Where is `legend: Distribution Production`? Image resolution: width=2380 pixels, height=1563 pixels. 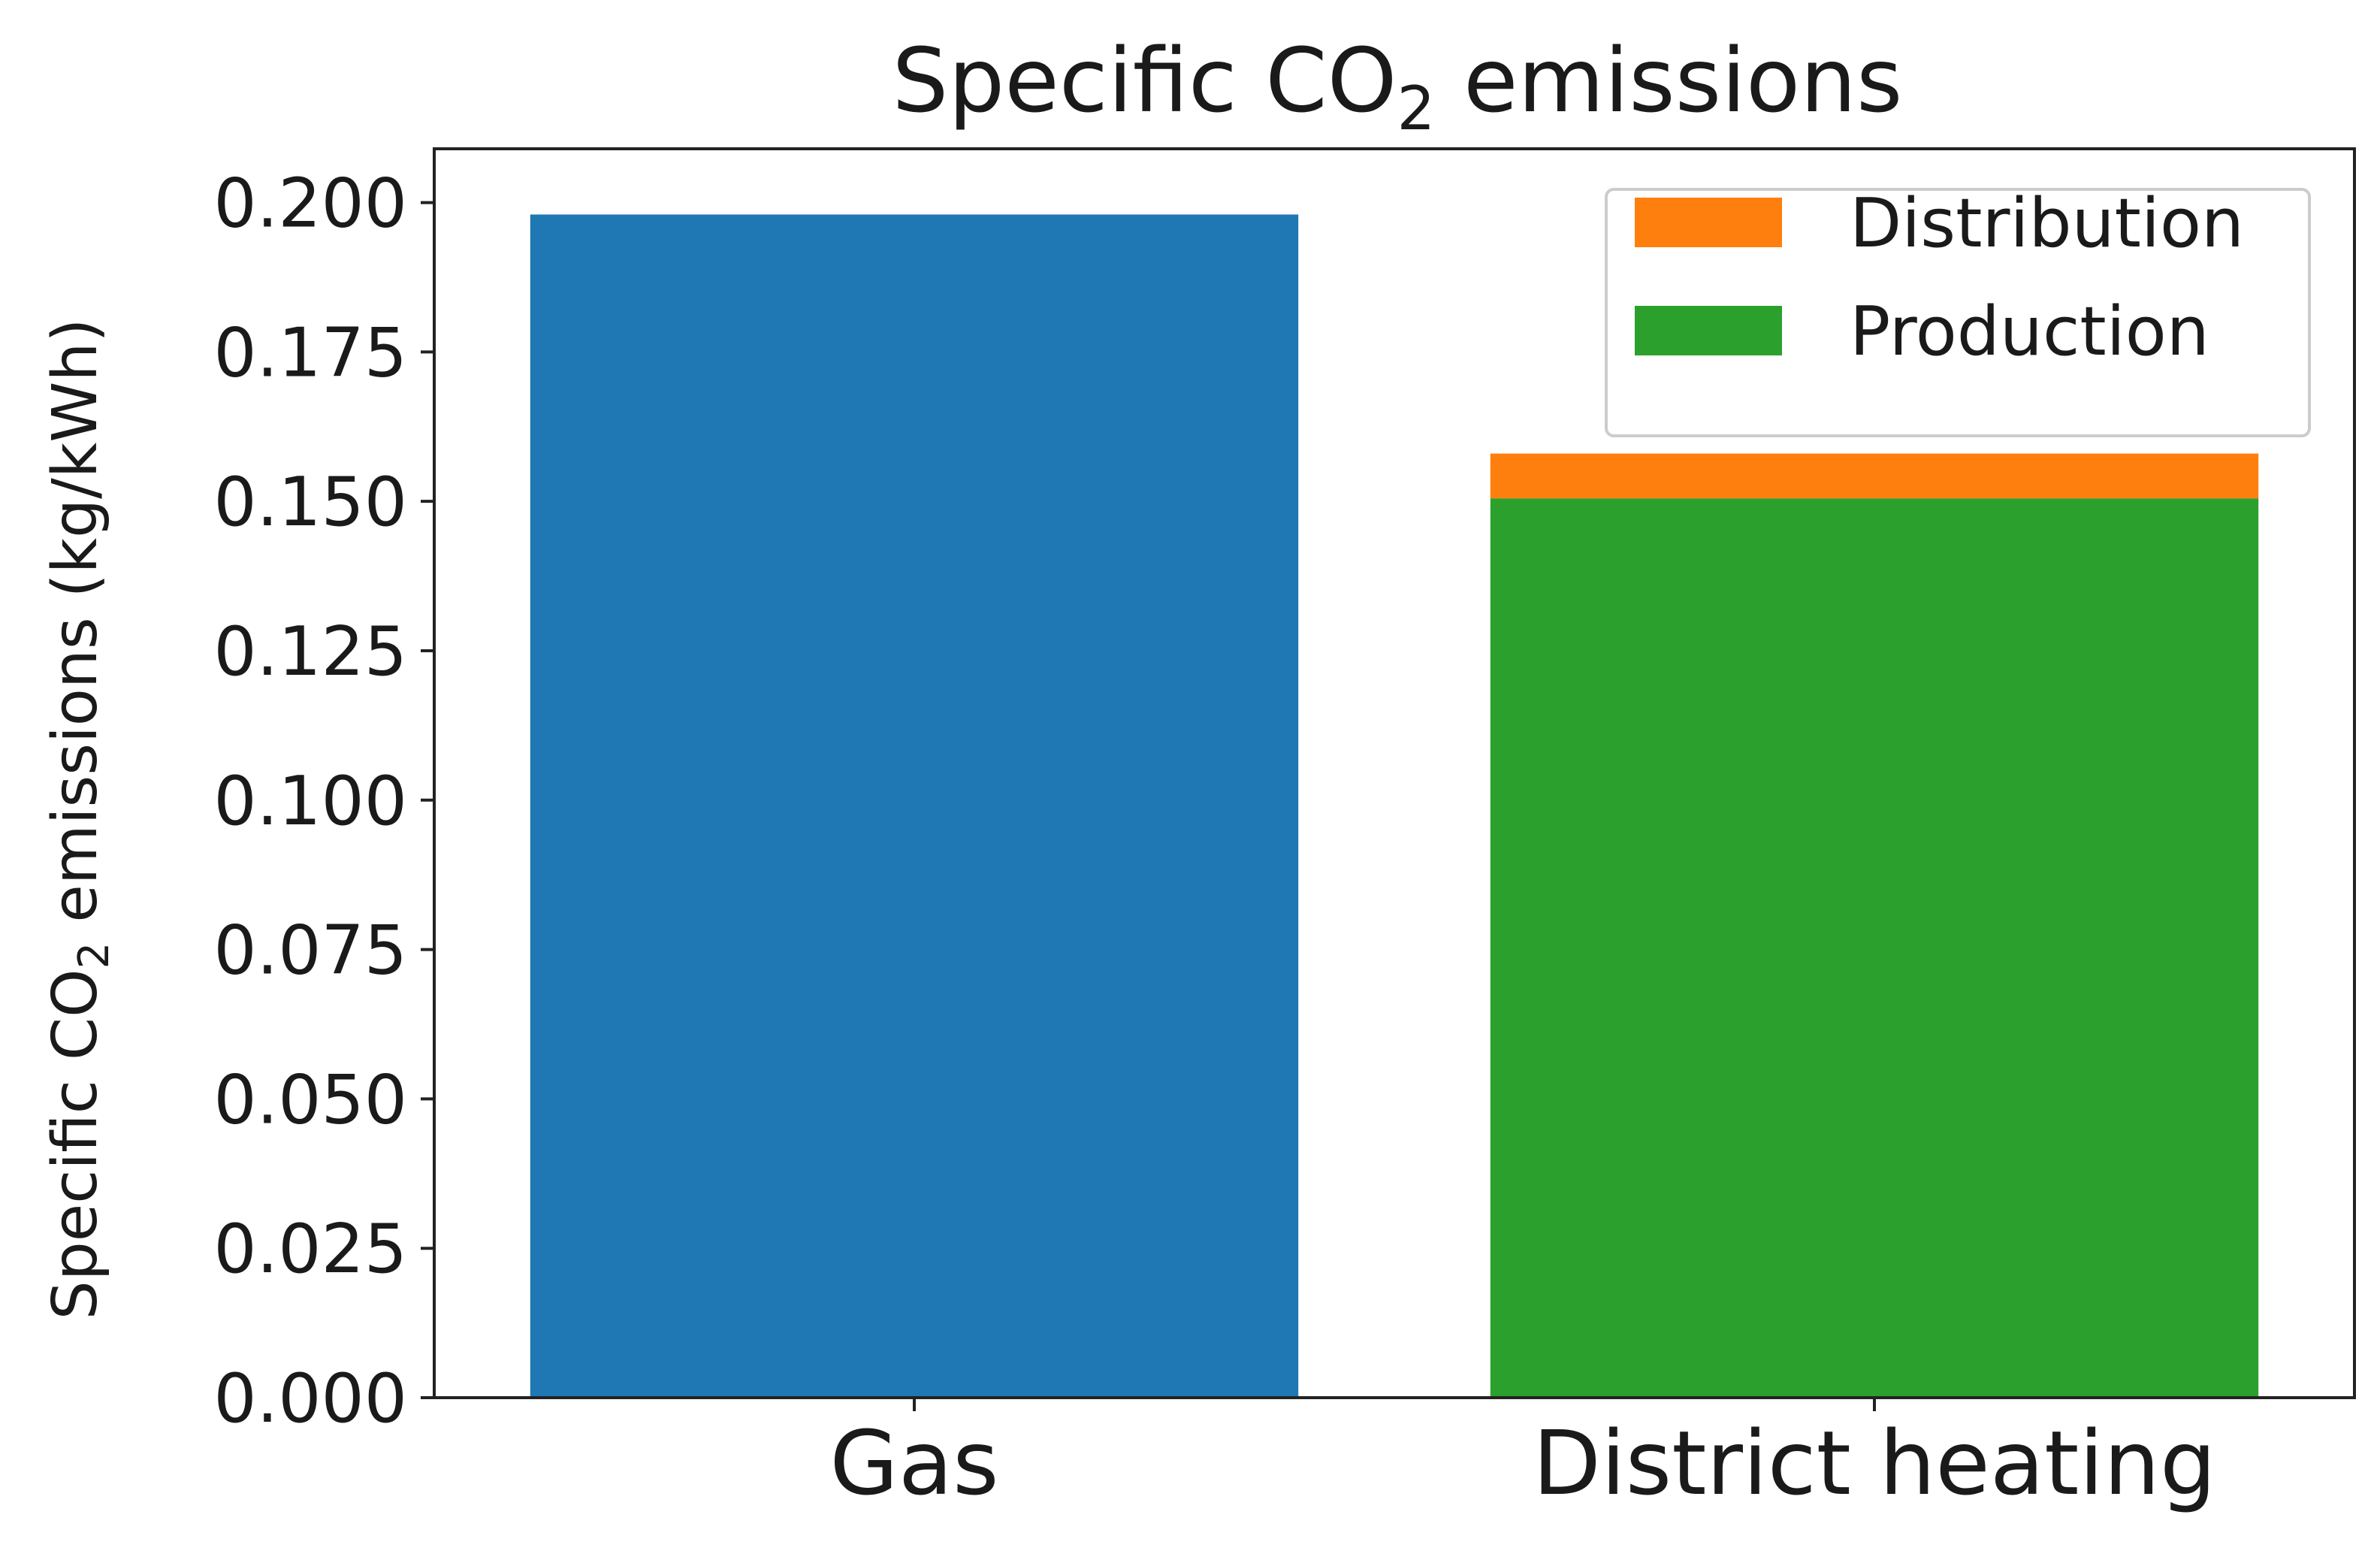 legend: Distribution Production is located at coordinates (1958, 310).